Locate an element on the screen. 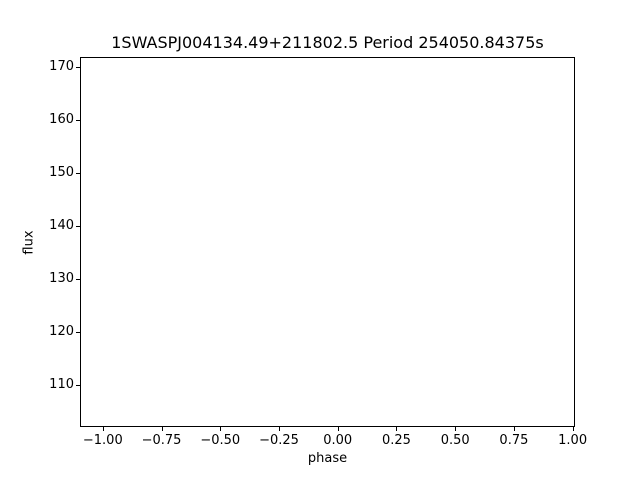  x-tick-label: −0.75 is located at coordinates (161, 440).